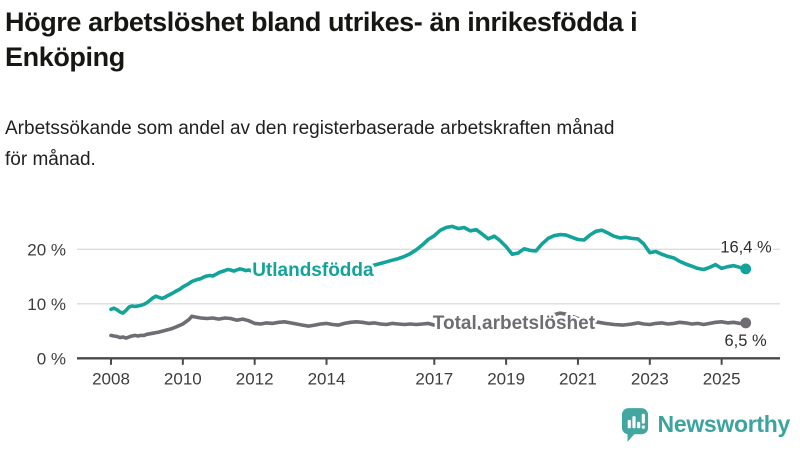 This screenshot has height=450, width=800. What do you see at coordinates (313, 270) in the screenshot?
I see `series-label-utlandsfodda: Utlandsfödda` at bounding box center [313, 270].